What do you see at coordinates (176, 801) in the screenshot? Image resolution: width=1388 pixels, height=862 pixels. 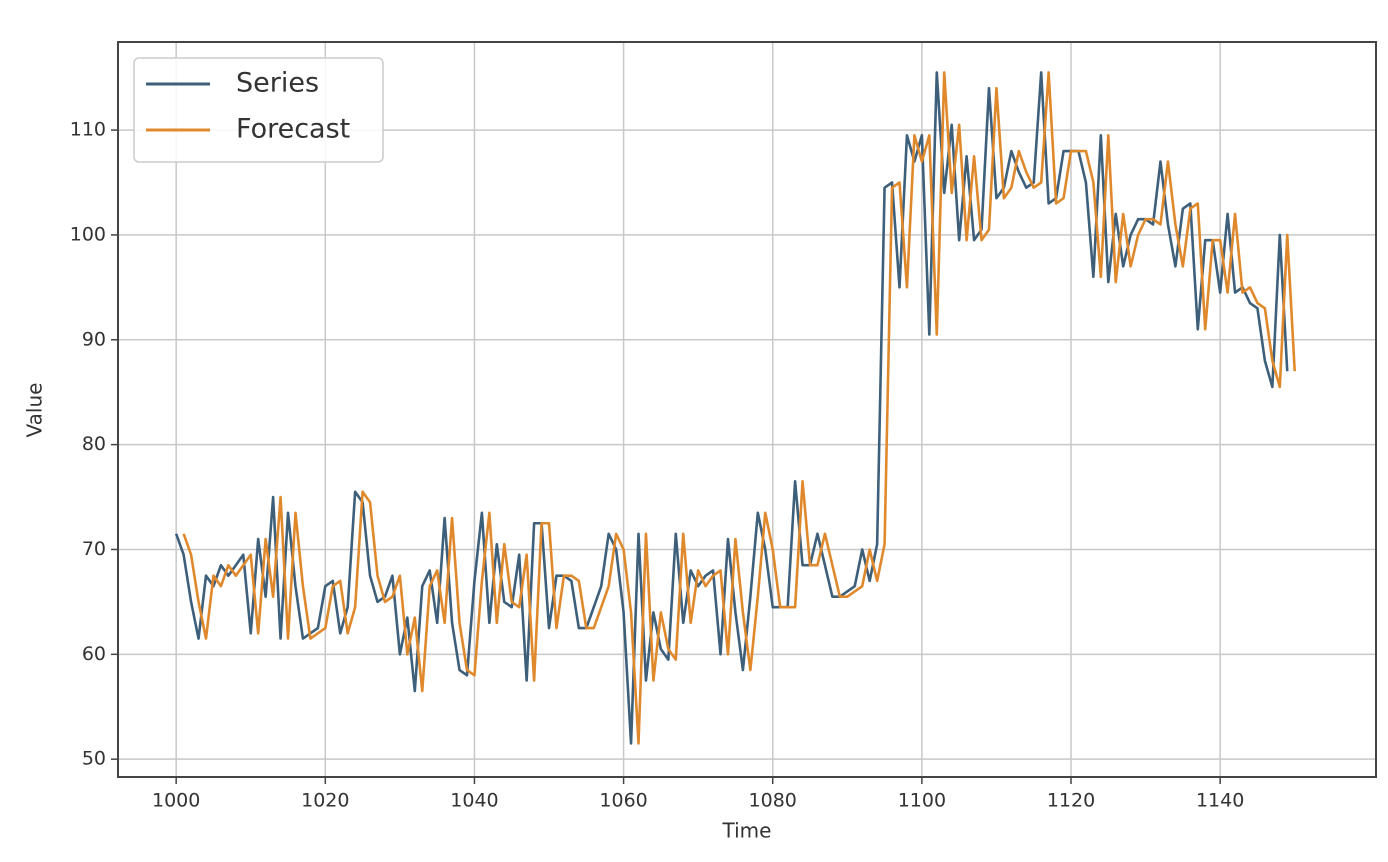 I see `x-tick-label: 1000` at bounding box center [176, 801].